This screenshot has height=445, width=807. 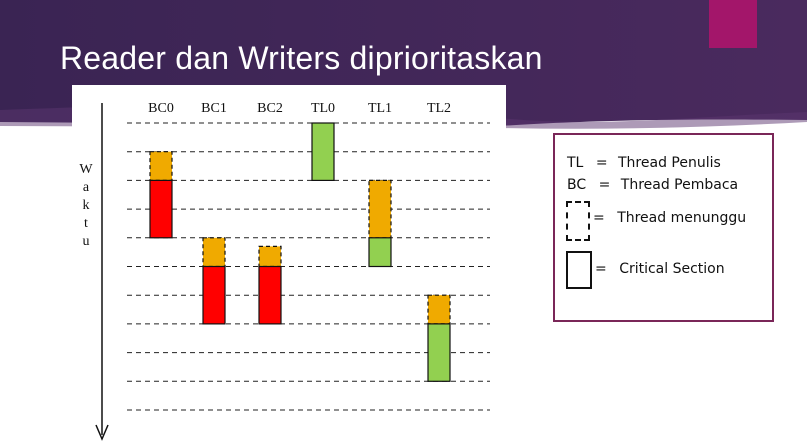 I want to click on bar-bc0-critical, so click(x=161, y=209).